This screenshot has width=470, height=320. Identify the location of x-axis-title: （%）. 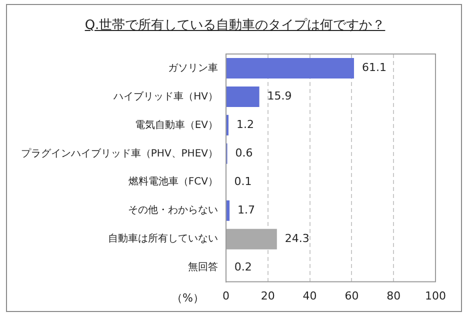
(188, 298).